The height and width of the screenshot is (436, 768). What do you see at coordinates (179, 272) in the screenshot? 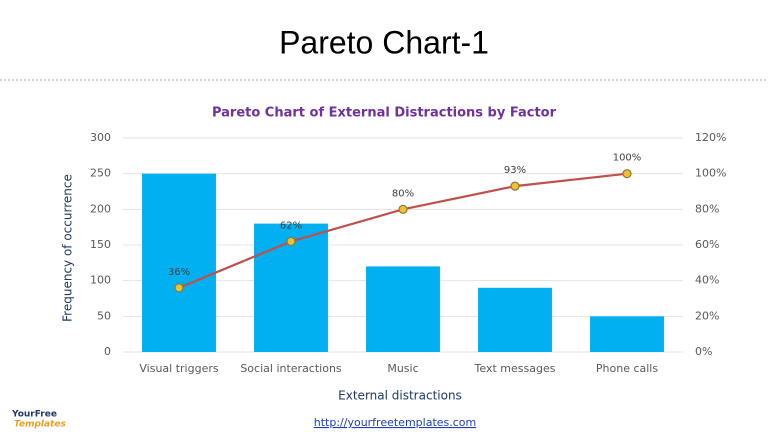
I see `data-label: 36%` at bounding box center [179, 272].